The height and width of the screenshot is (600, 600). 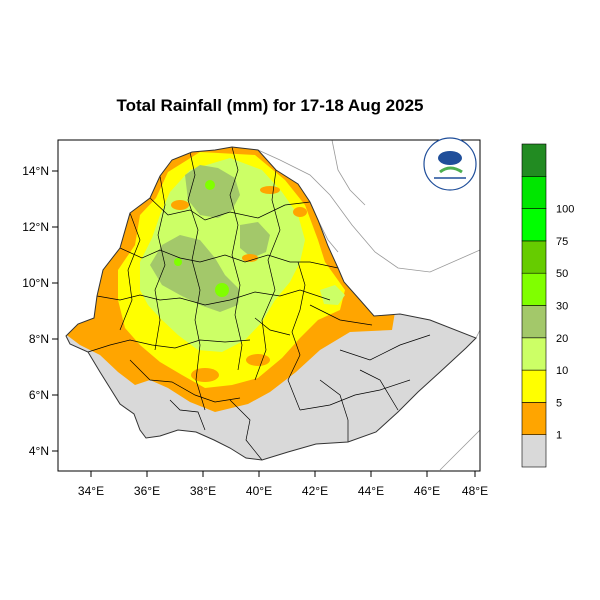 What do you see at coordinates (91, 491) in the screenshot?
I see `x-tick-label: 34°E` at bounding box center [91, 491].